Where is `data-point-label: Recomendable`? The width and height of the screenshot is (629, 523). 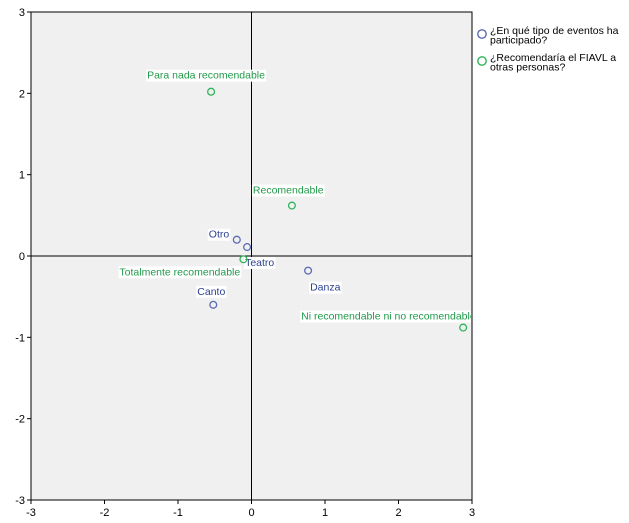 data-point-label: Recomendable is located at coordinates (288, 191).